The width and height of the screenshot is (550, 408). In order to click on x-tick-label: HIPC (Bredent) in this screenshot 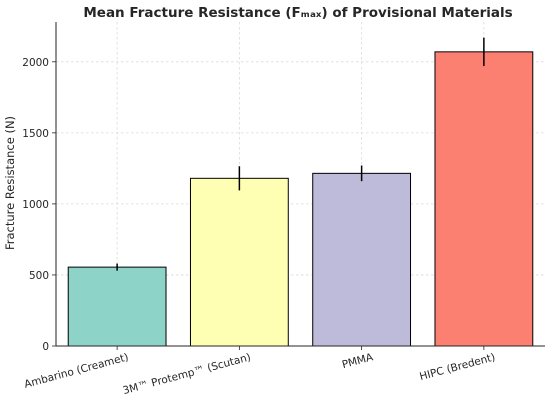, I will do `click(457, 367)`.